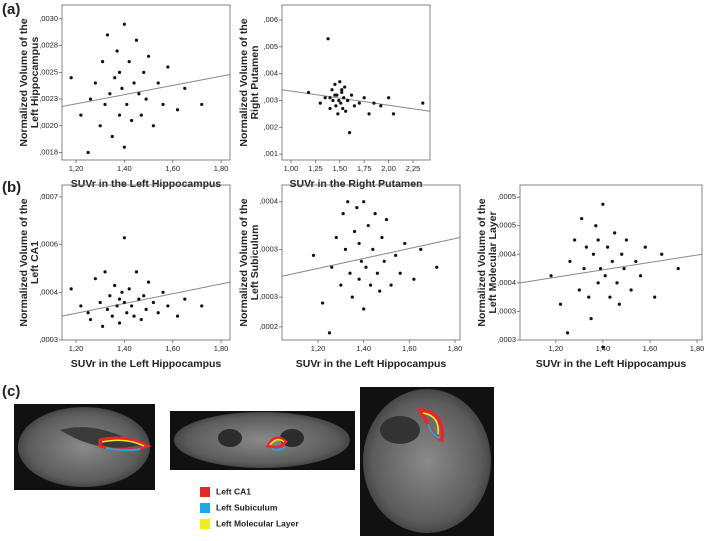 The width and height of the screenshot is (709, 541). I want to click on y-tick-label: ,0023, so click(48, 98).